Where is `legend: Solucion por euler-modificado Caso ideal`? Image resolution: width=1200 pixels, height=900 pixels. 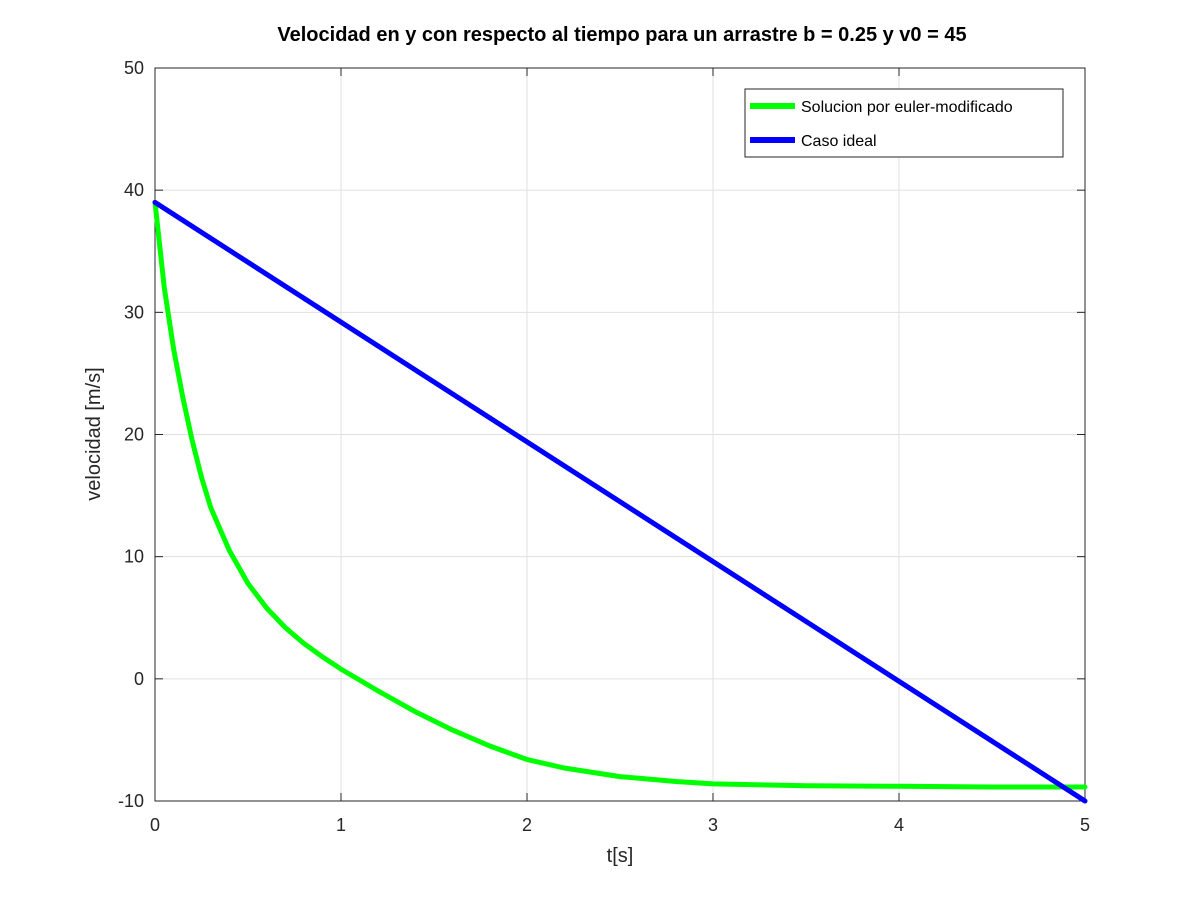
legend: Solucion por euler-modificado Caso ideal is located at coordinates (904, 123).